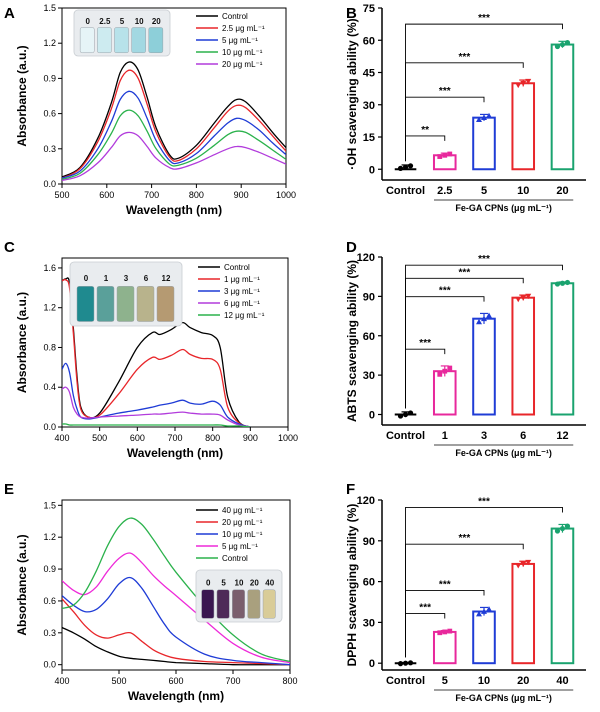 The image size is (600, 712). What do you see at coordinates (242, 522) in the screenshot?
I see `legend-label-1: 20 μg mL⁻¹` at bounding box center [242, 522].